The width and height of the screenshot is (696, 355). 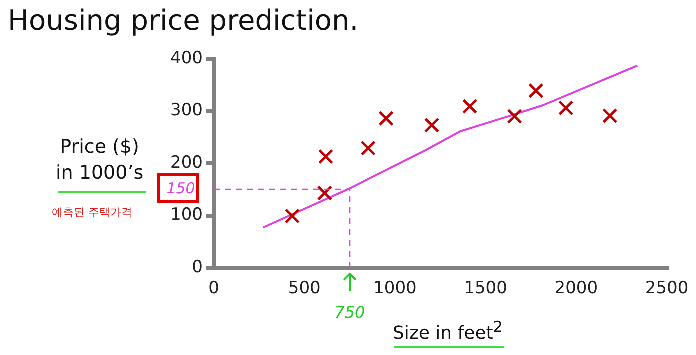 What do you see at coordinates (667, 288) in the screenshot?
I see `x-tick-label: 2500` at bounding box center [667, 288].